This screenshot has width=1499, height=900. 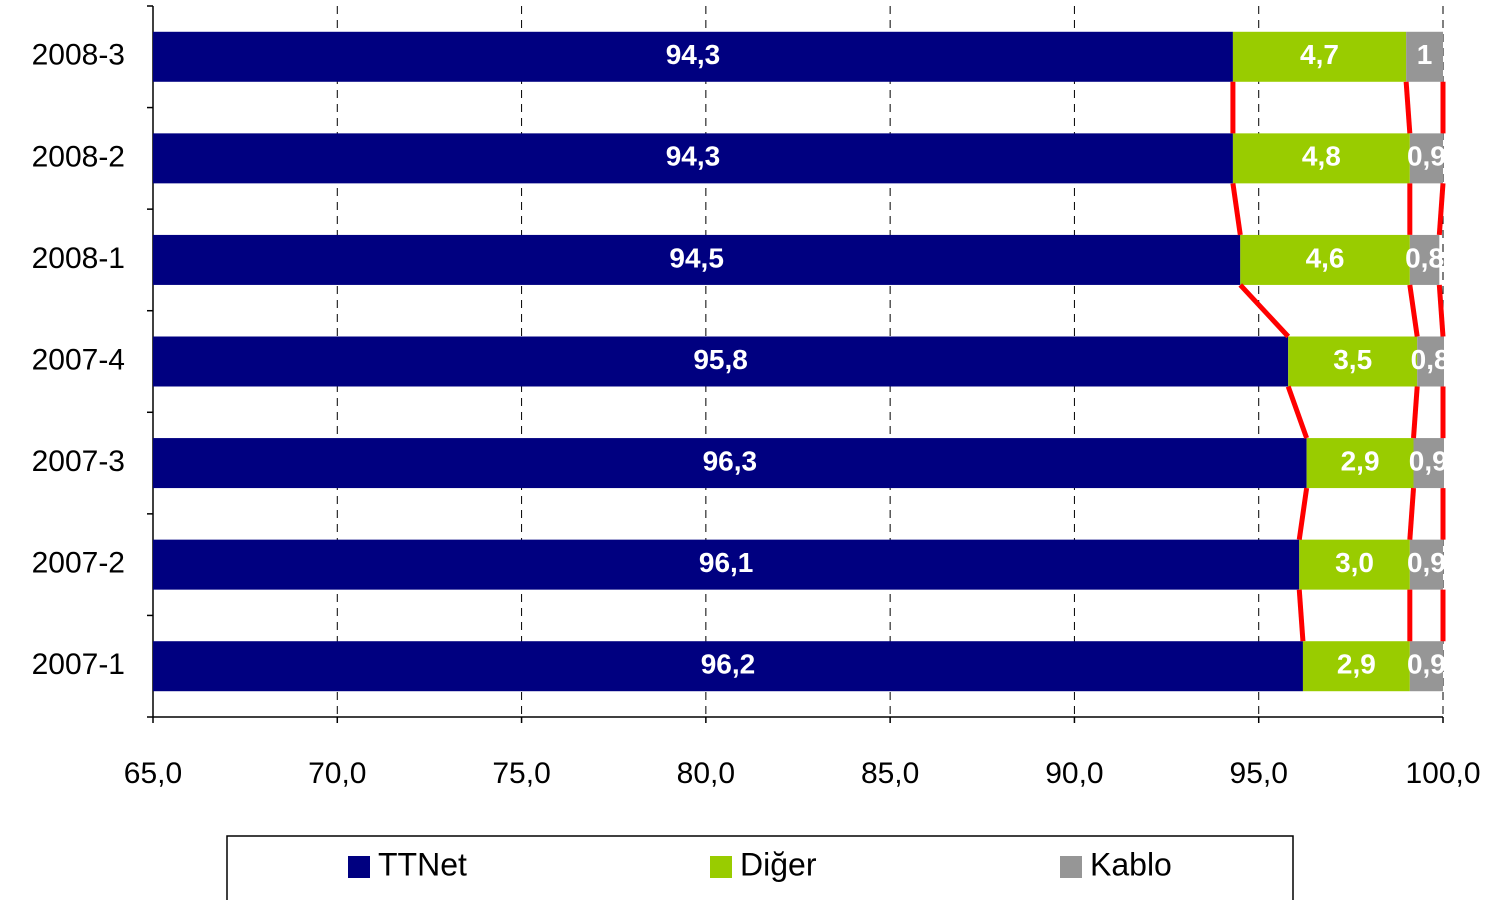 I want to click on legend-box, so click(x=760, y=867).